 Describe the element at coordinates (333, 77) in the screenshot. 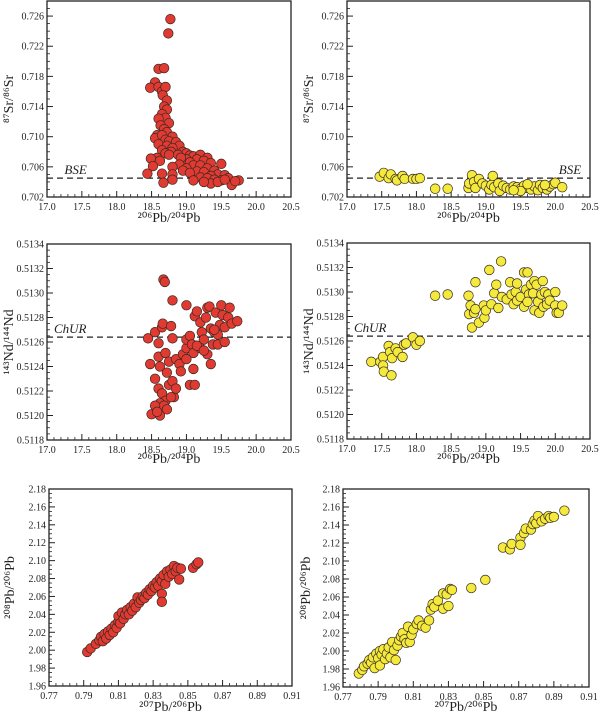

I see `y-tick-label: 0.718` at that location.